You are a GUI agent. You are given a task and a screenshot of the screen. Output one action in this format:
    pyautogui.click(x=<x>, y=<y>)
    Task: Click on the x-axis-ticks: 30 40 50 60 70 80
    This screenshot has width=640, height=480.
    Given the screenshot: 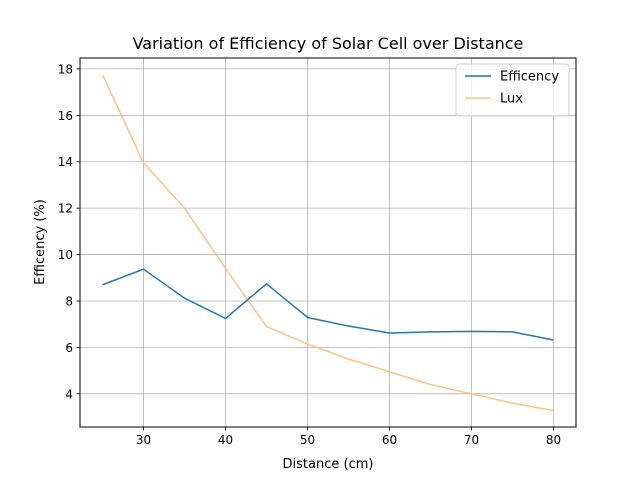 What is the action you would take?
    pyautogui.click(x=348, y=437)
    